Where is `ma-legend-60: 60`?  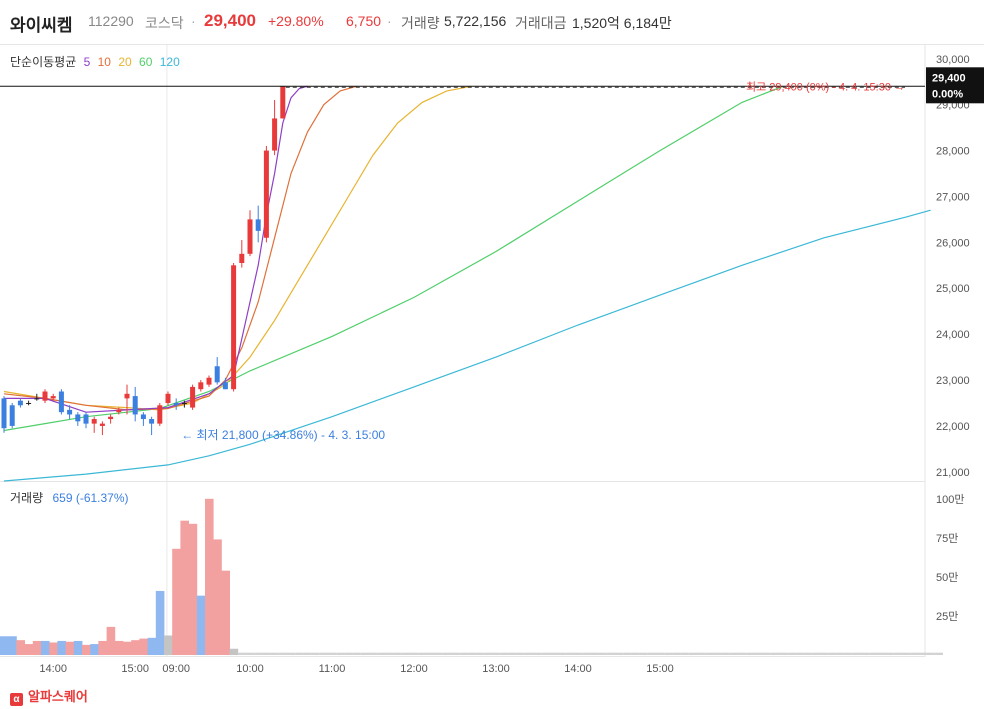 ma-legend-60: 60 is located at coordinates (146, 62).